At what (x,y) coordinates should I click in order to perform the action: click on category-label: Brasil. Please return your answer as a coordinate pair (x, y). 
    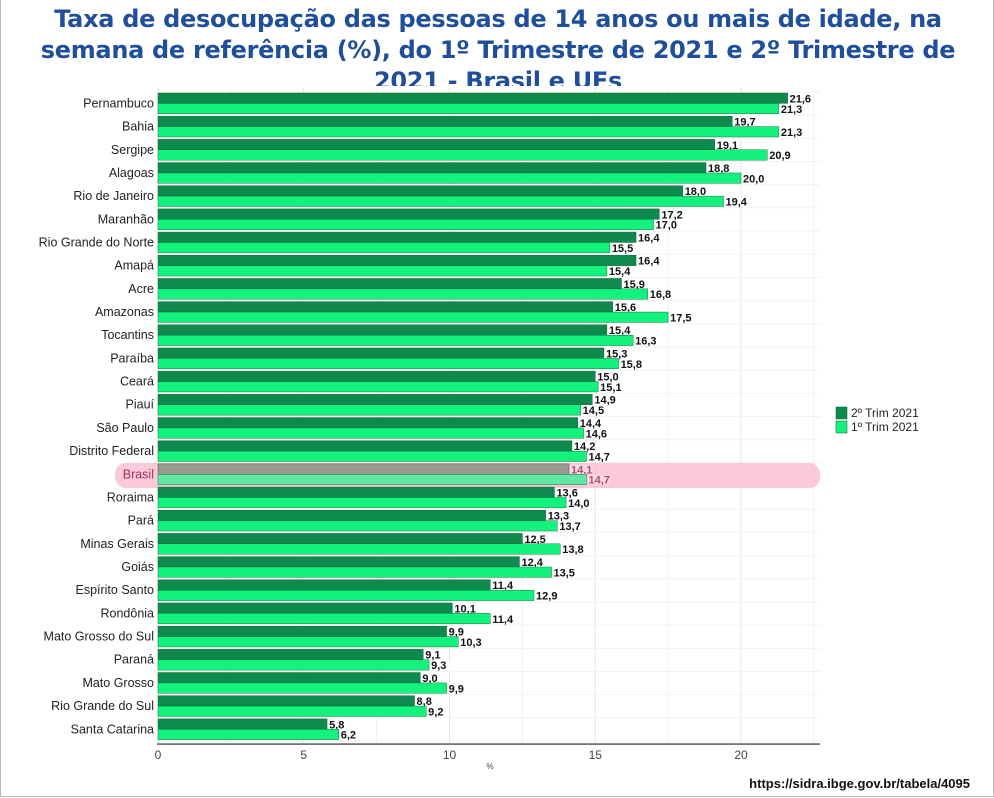
    Looking at the image, I should click on (138, 474).